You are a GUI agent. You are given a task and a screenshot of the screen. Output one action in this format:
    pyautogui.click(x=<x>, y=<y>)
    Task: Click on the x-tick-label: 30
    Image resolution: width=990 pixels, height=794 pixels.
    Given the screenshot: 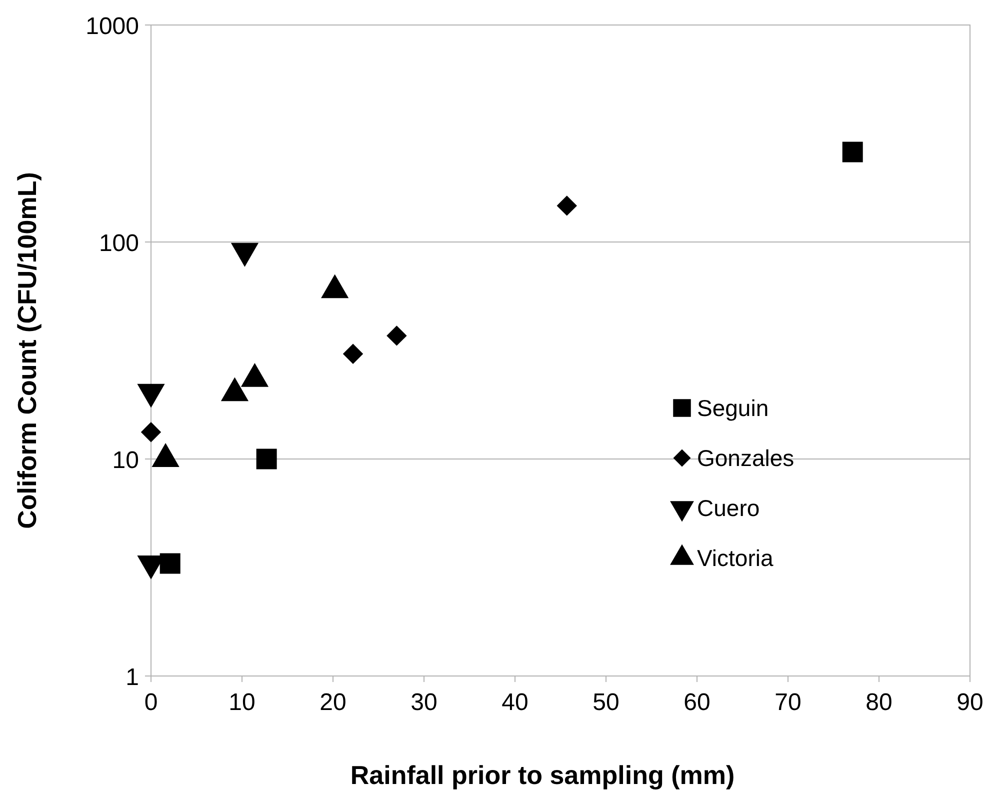 What is the action you would take?
    pyautogui.click(x=424, y=702)
    